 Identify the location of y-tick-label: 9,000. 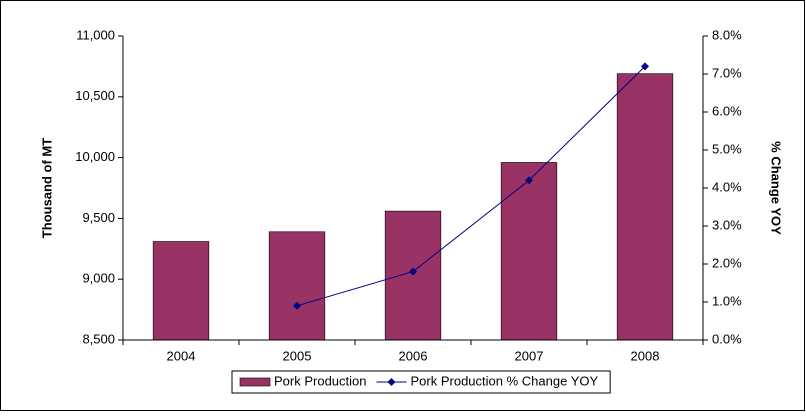
(98, 278).